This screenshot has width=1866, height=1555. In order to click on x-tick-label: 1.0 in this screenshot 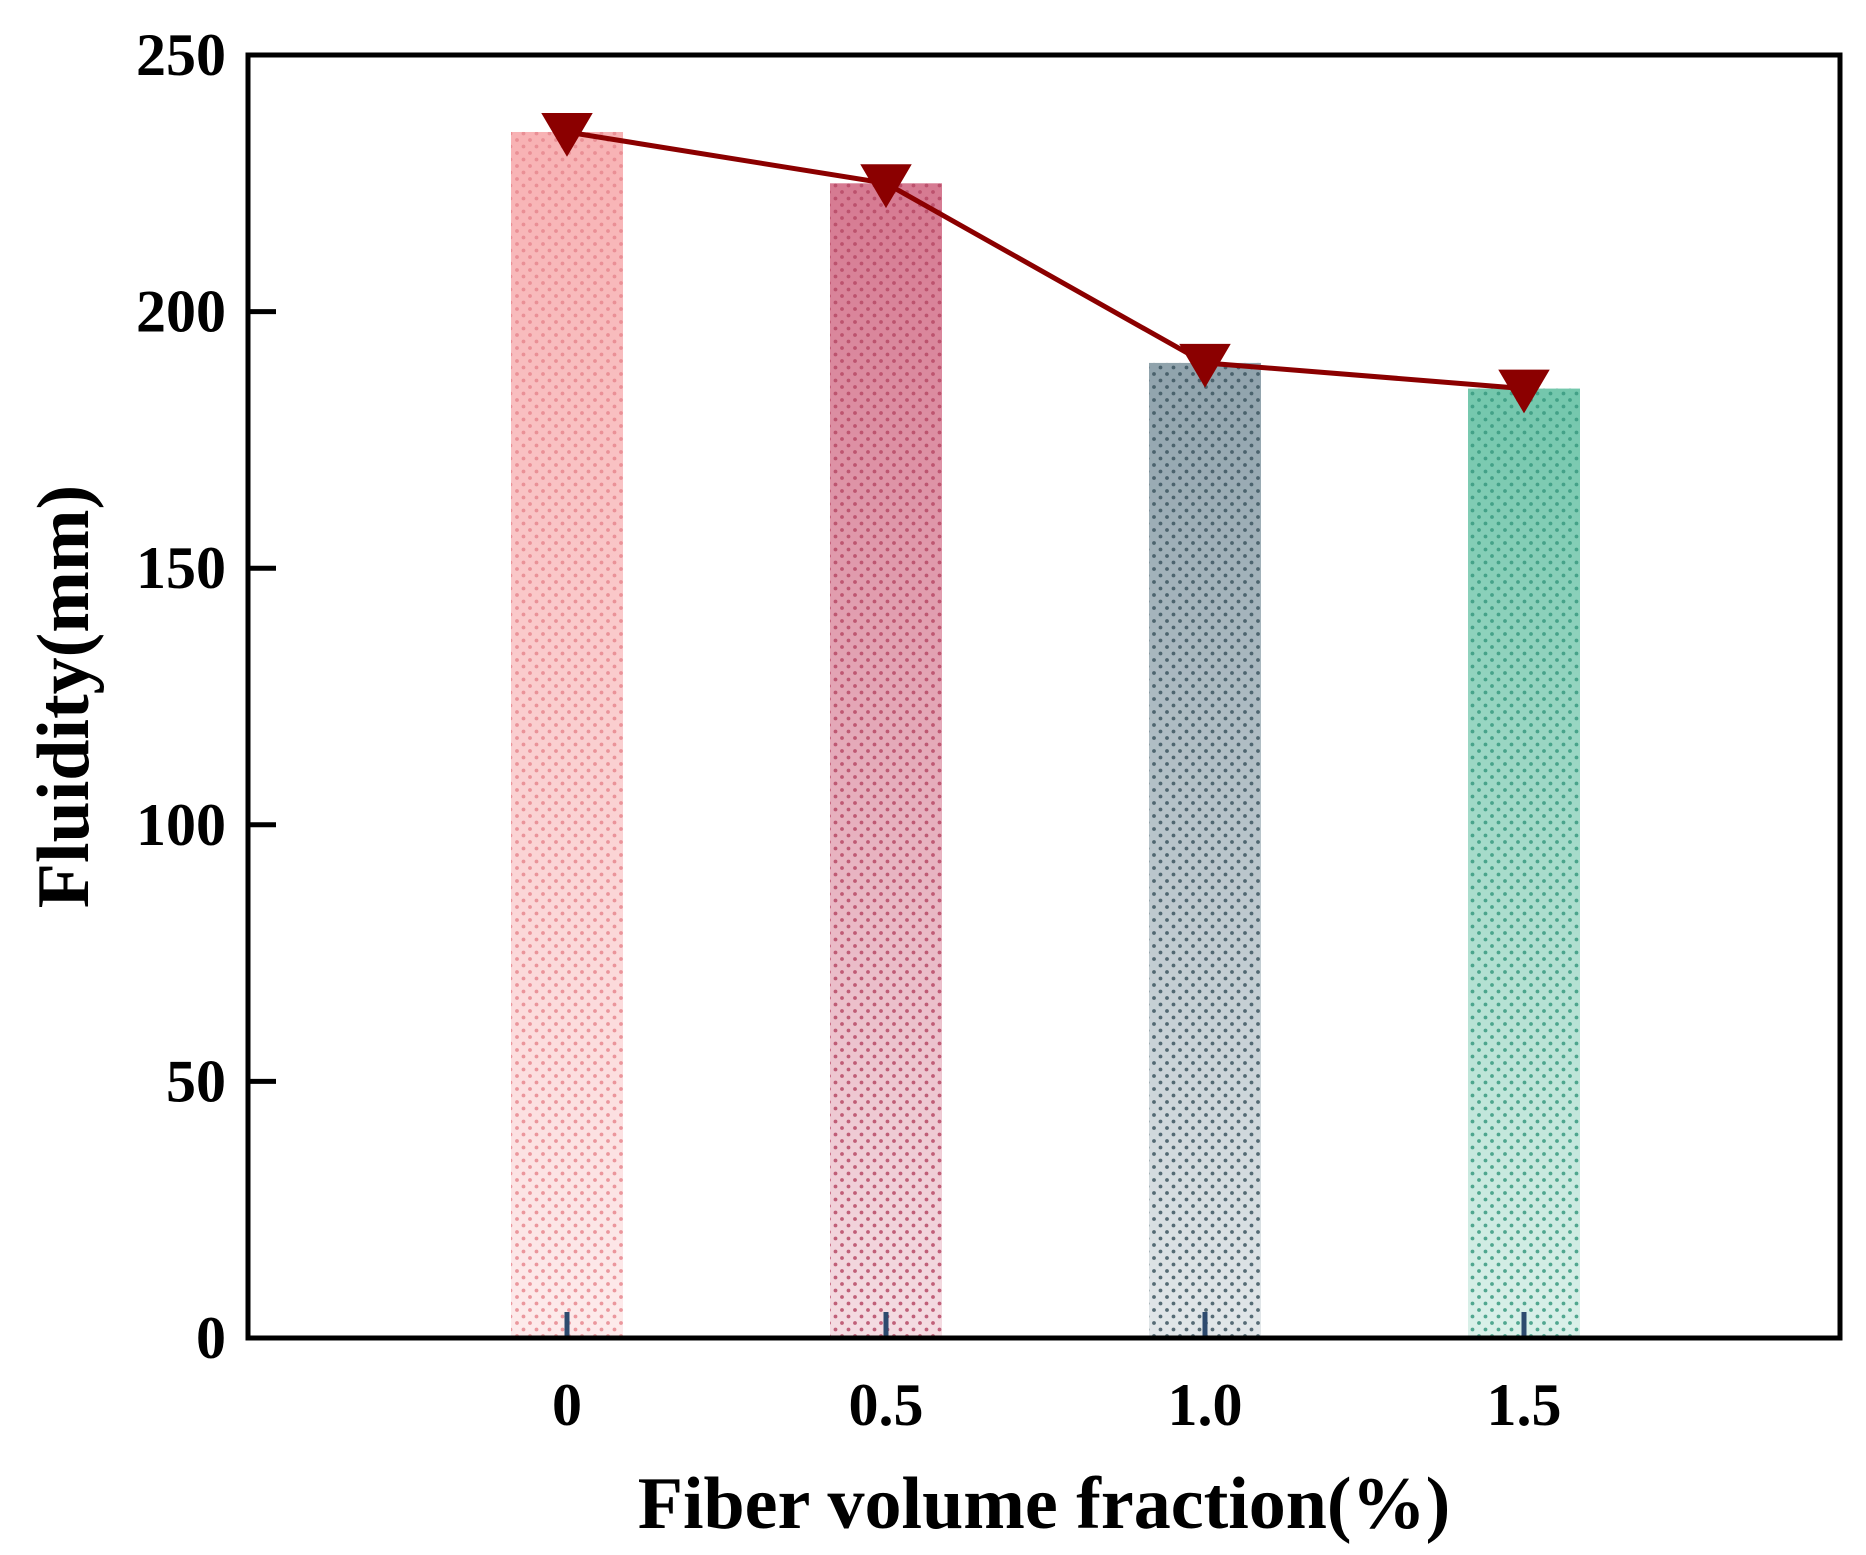, I will do `click(1205, 1405)`.